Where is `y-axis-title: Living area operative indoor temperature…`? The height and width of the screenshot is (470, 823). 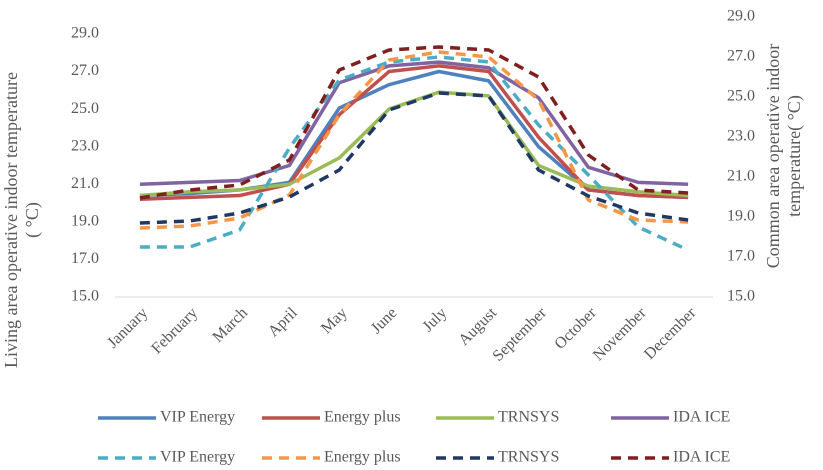 y-axis-title: Living area operative indoor temperature… is located at coordinates (21, 220).